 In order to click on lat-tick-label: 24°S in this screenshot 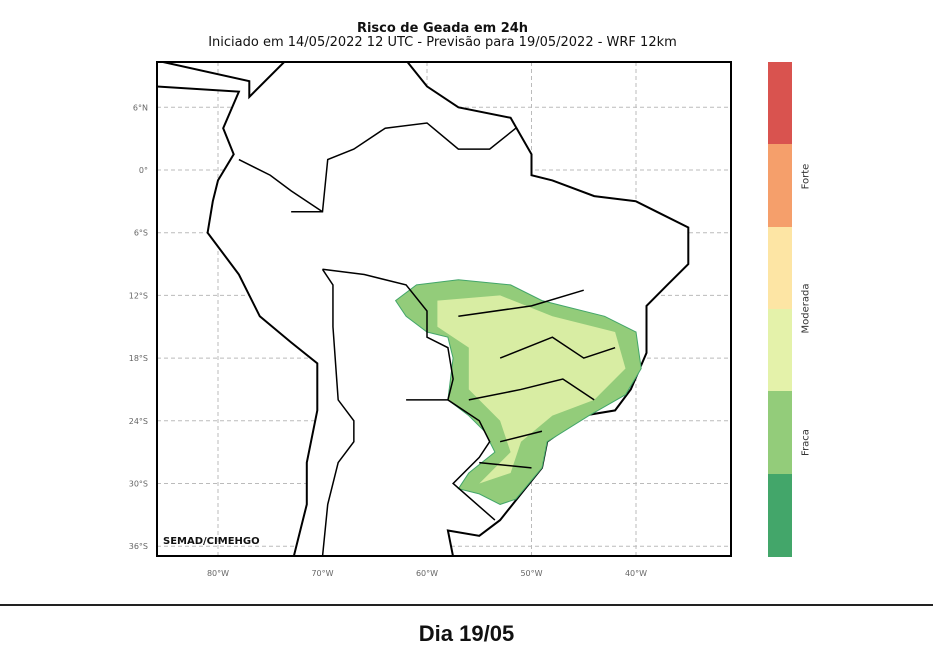, I will do `click(138, 421)`.